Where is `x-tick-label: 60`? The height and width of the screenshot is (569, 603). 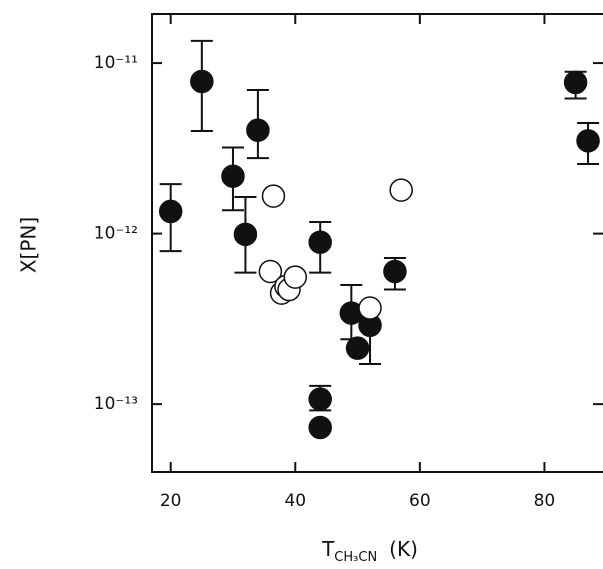 x-tick-label: 60 is located at coordinates (420, 501).